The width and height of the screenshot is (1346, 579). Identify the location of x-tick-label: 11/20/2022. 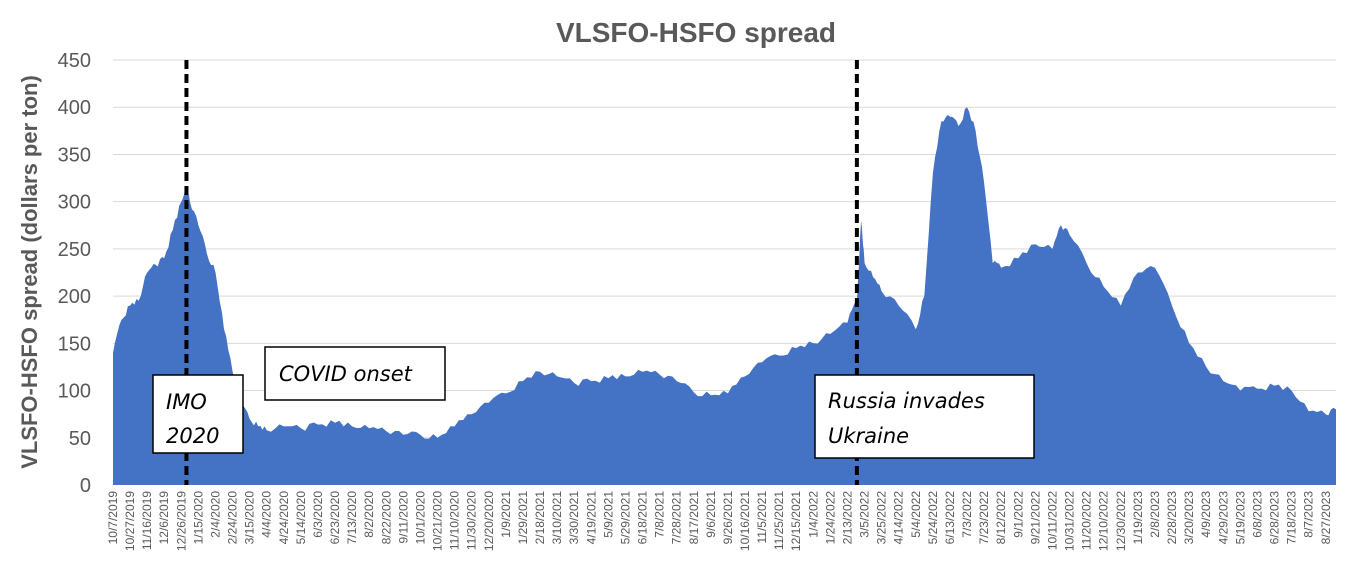
(1087, 520).